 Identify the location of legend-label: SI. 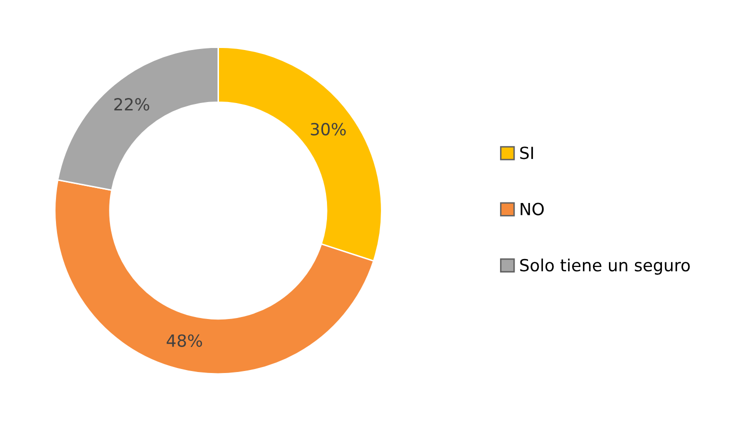
(526, 153).